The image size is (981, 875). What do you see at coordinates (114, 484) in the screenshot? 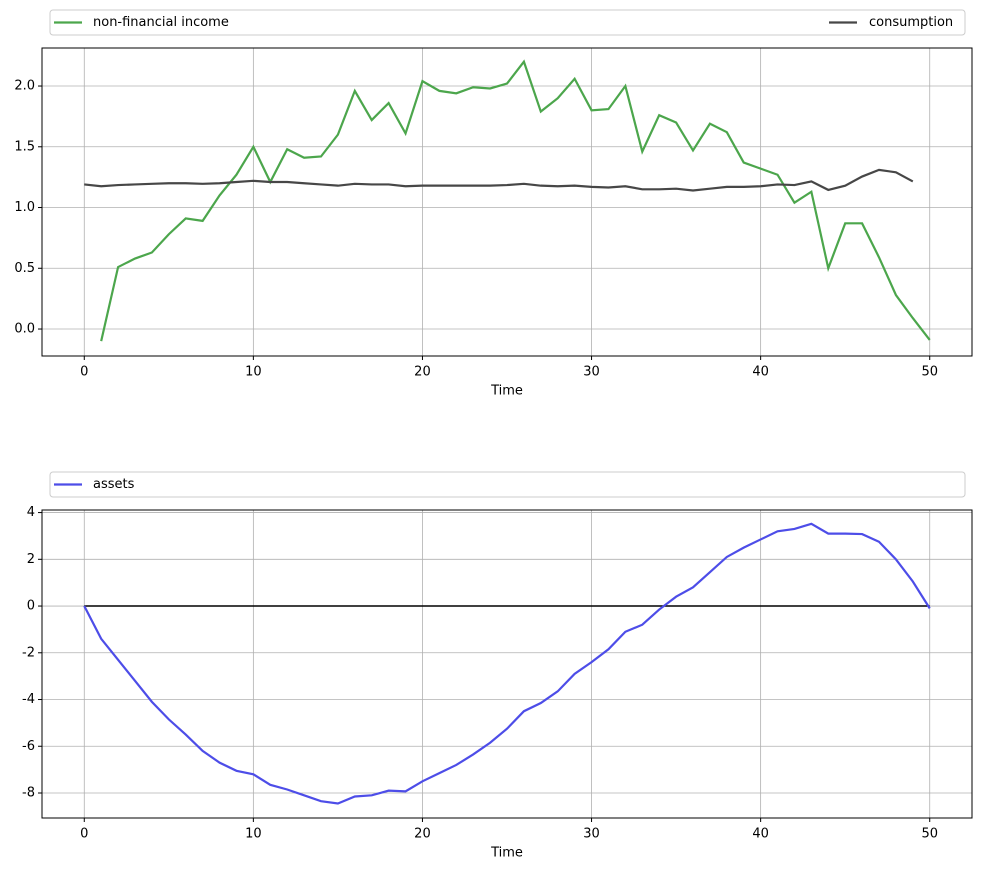
I see `legend-label: assets` at bounding box center [114, 484].